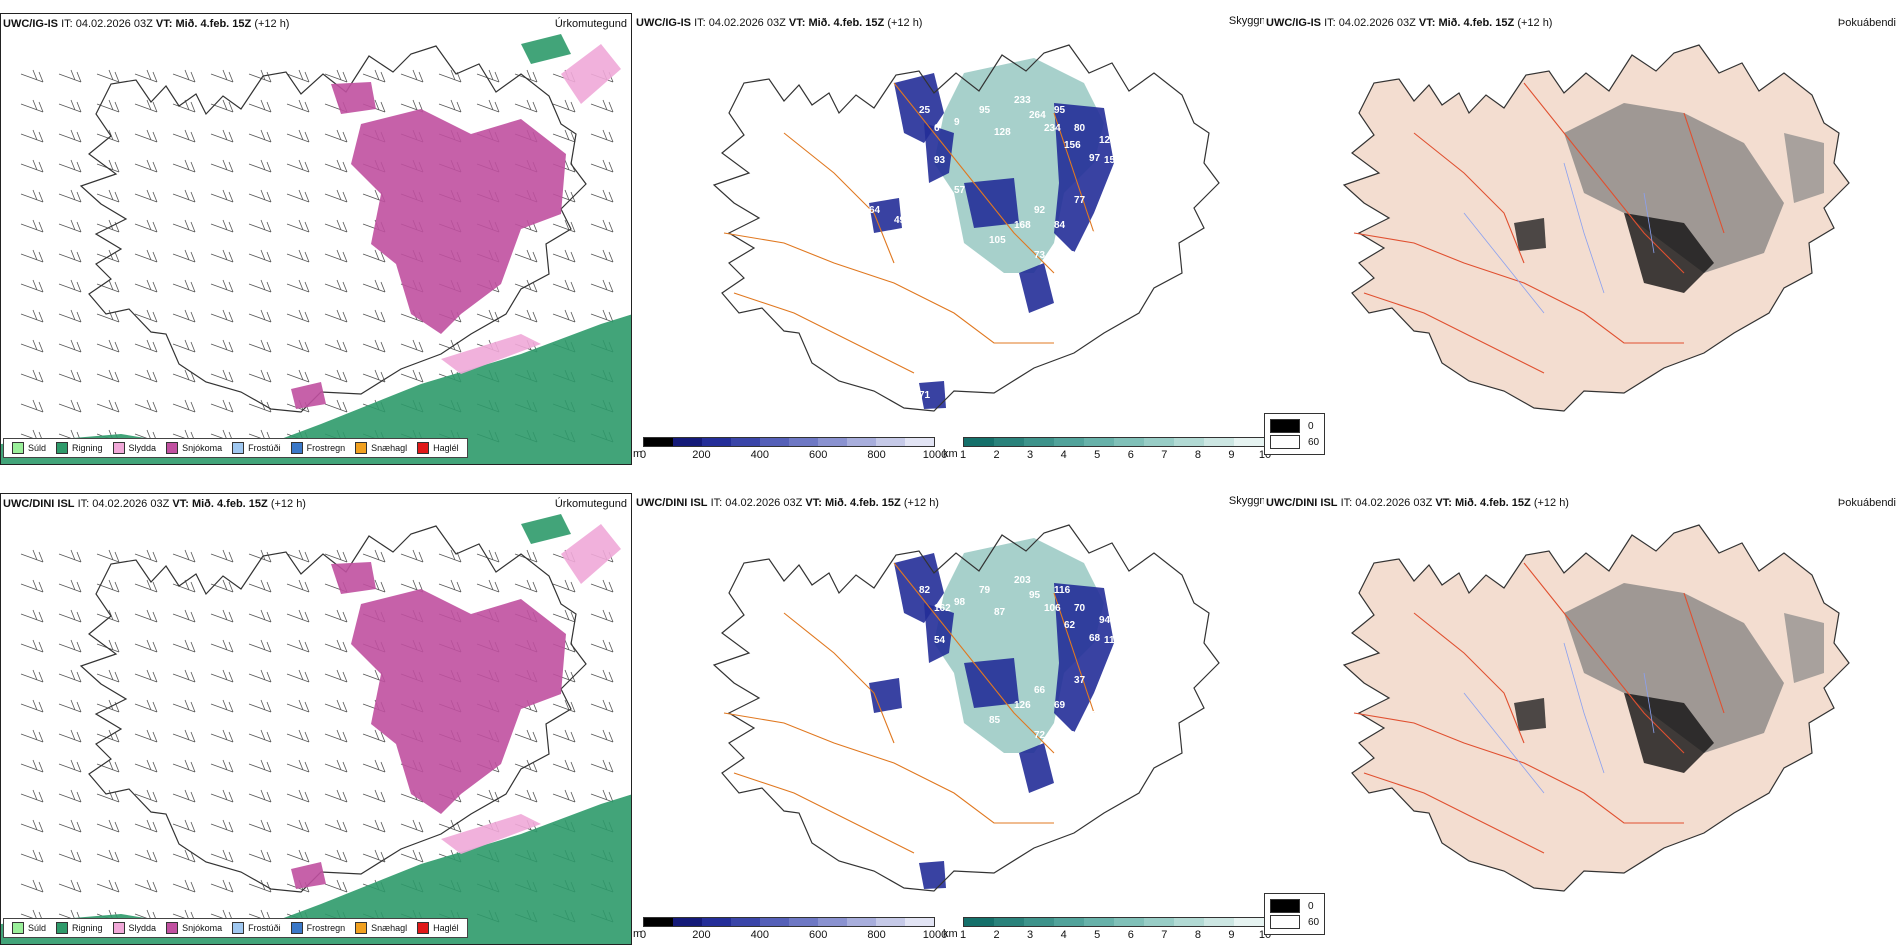 The image size is (1900, 950). What do you see at coordinates (1082, 285) in the screenshot?
I see `ceiling-label: 182` at bounding box center [1082, 285].